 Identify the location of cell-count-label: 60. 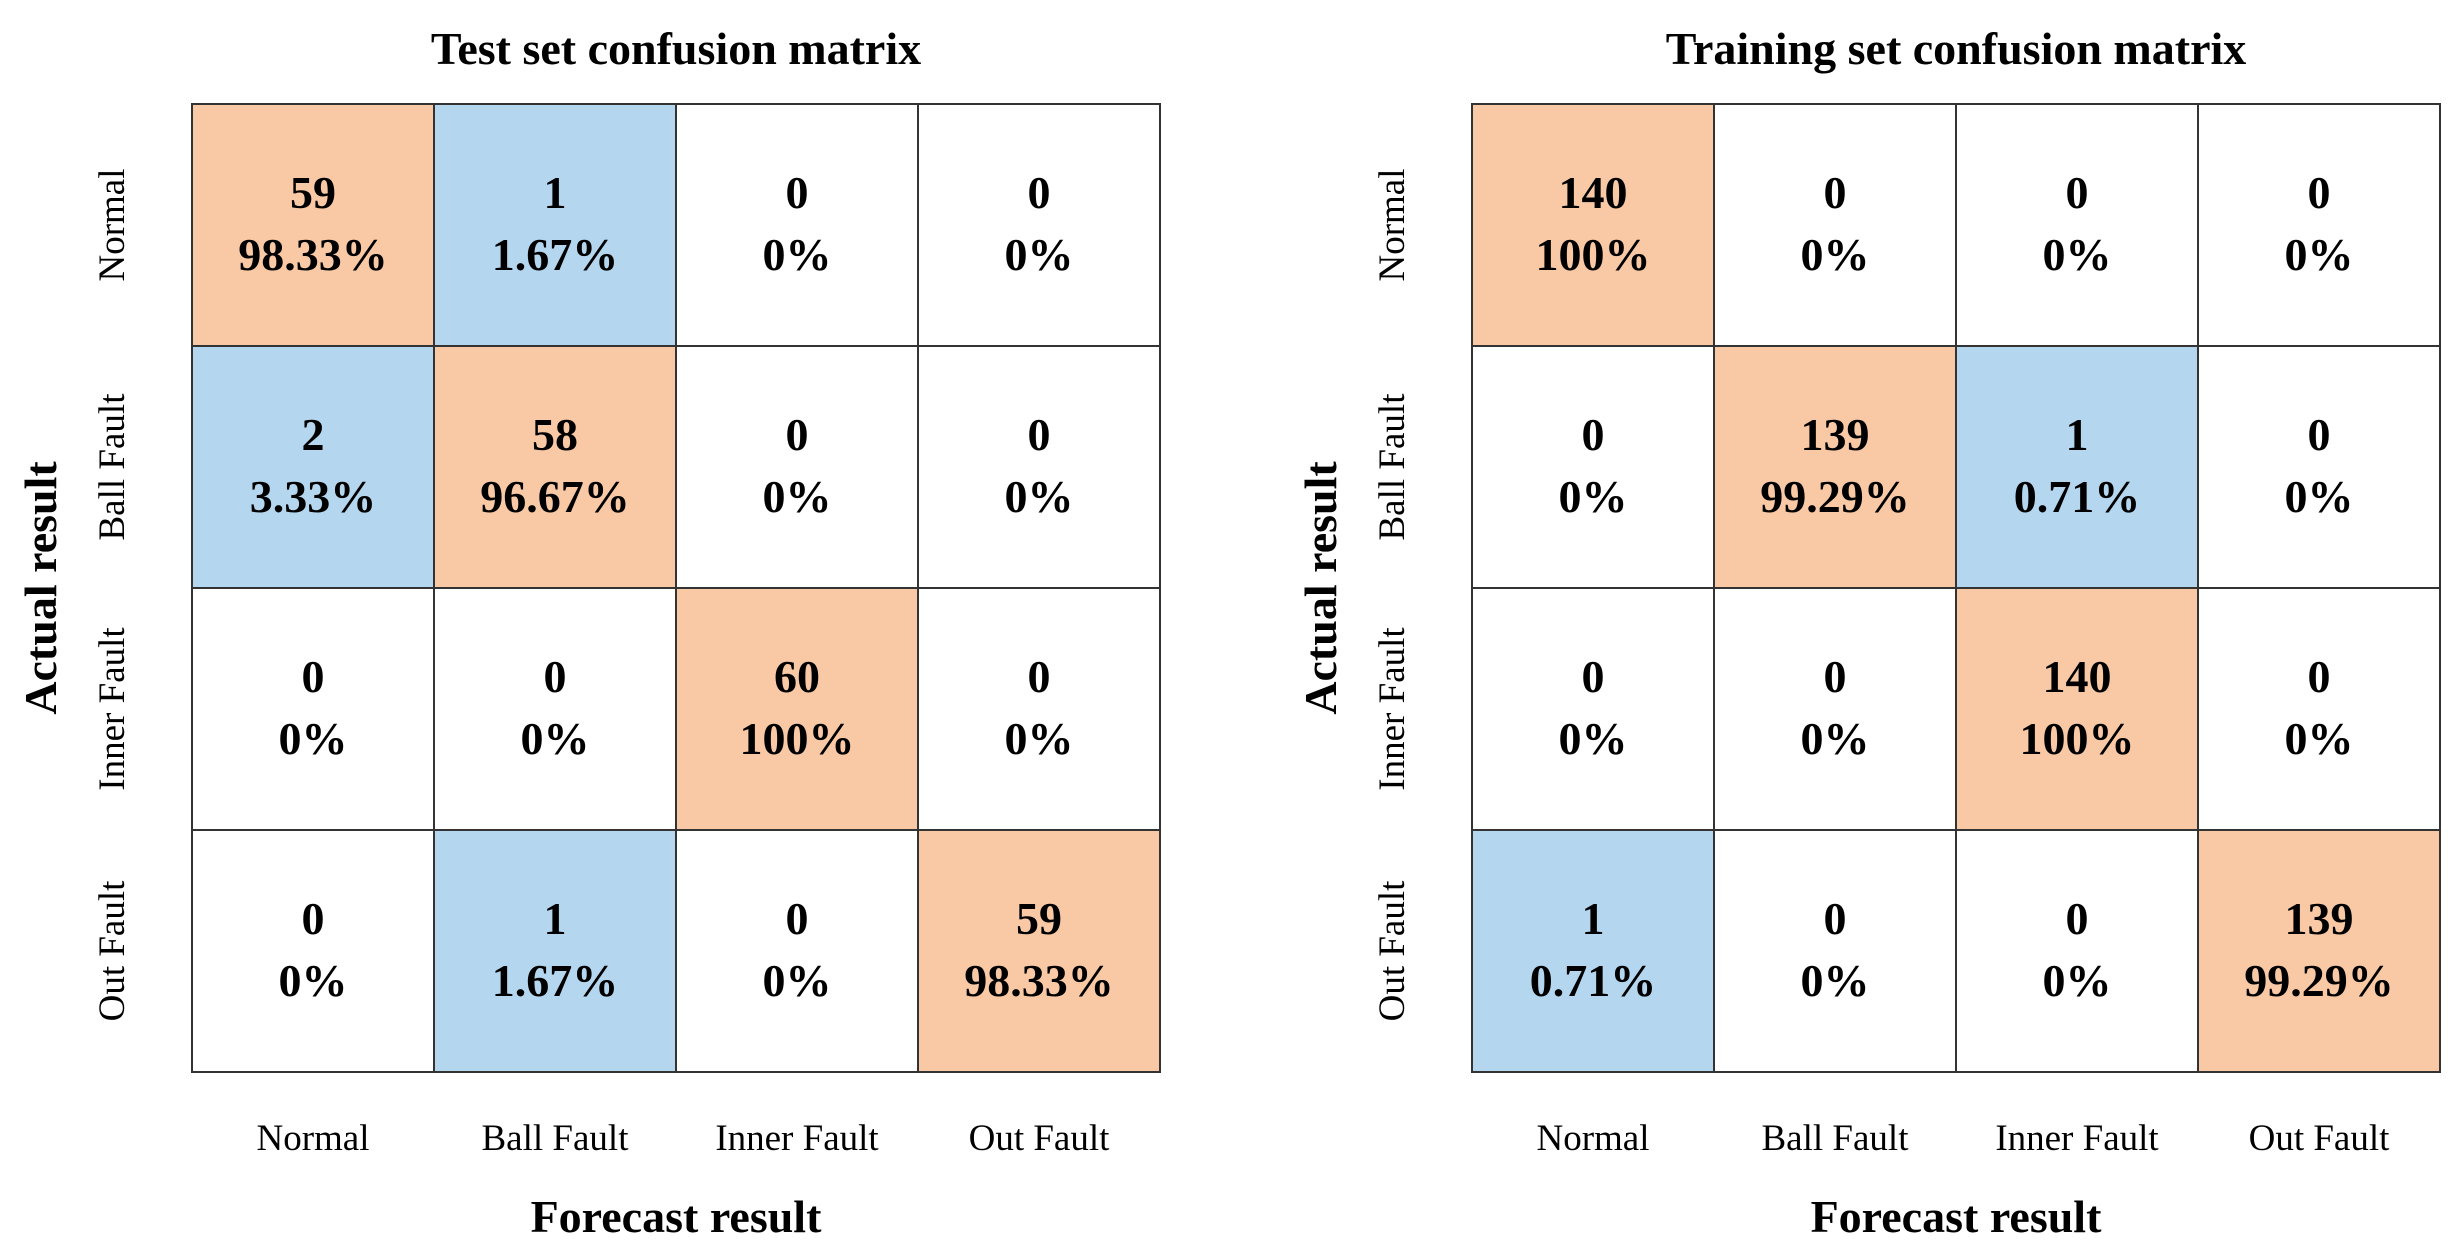
(797, 676).